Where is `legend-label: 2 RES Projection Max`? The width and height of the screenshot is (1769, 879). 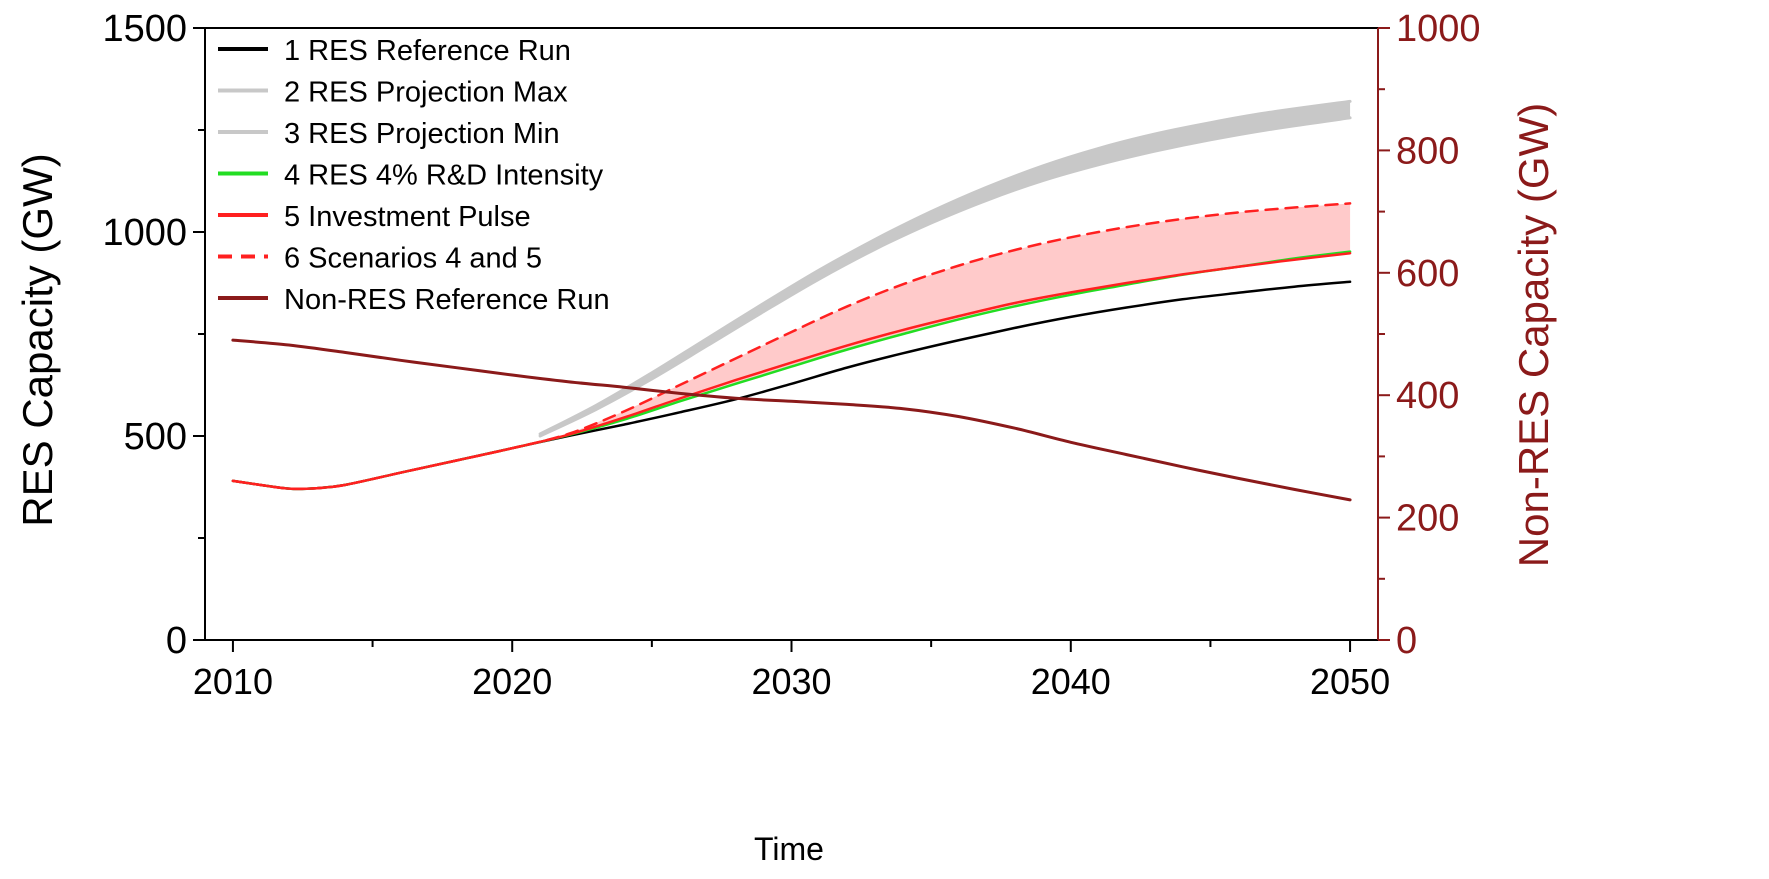 legend-label: 2 RES Projection Max is located at coordinates (426, 93).